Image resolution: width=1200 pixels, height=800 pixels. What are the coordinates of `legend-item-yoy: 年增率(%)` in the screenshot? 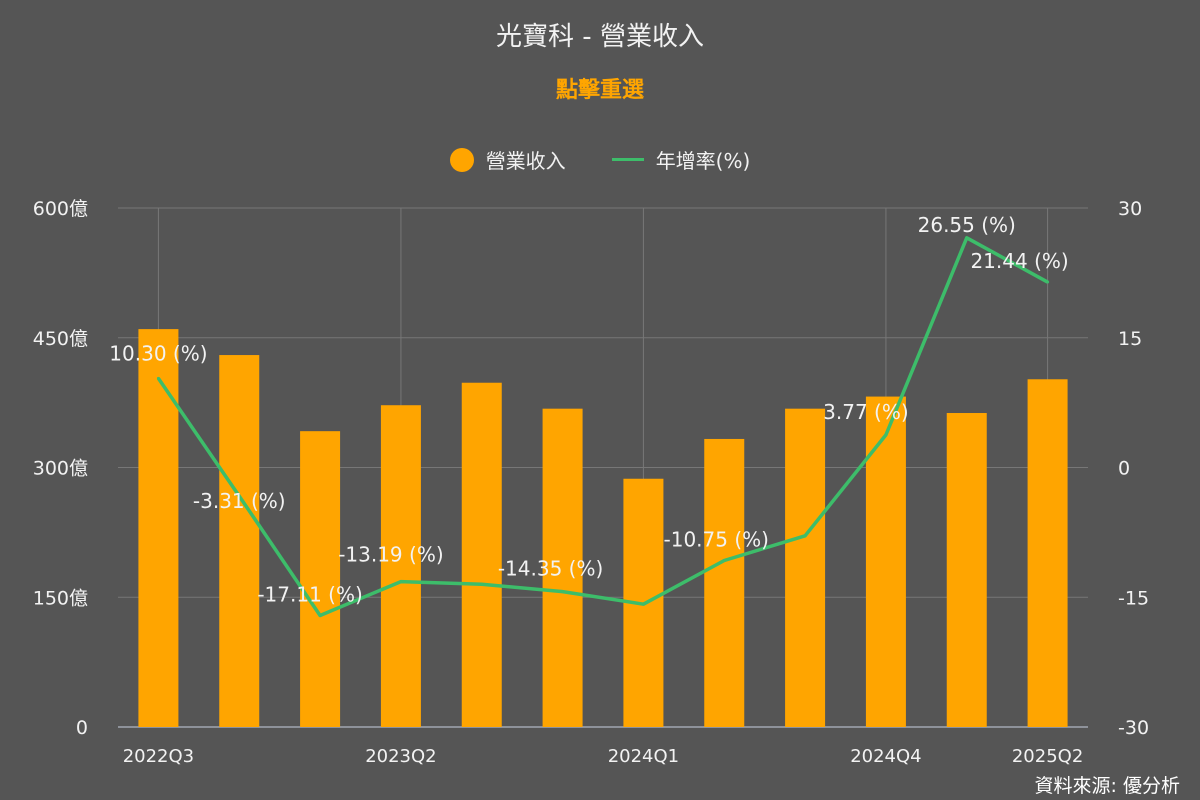 It's located at (681, 159).